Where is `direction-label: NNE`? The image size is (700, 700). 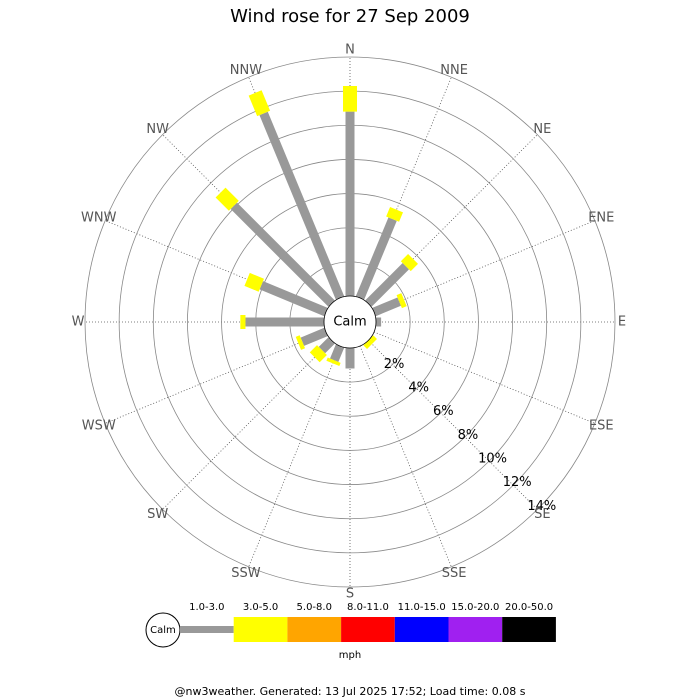 direction-label: NNE is located at coordinates (454, 70).